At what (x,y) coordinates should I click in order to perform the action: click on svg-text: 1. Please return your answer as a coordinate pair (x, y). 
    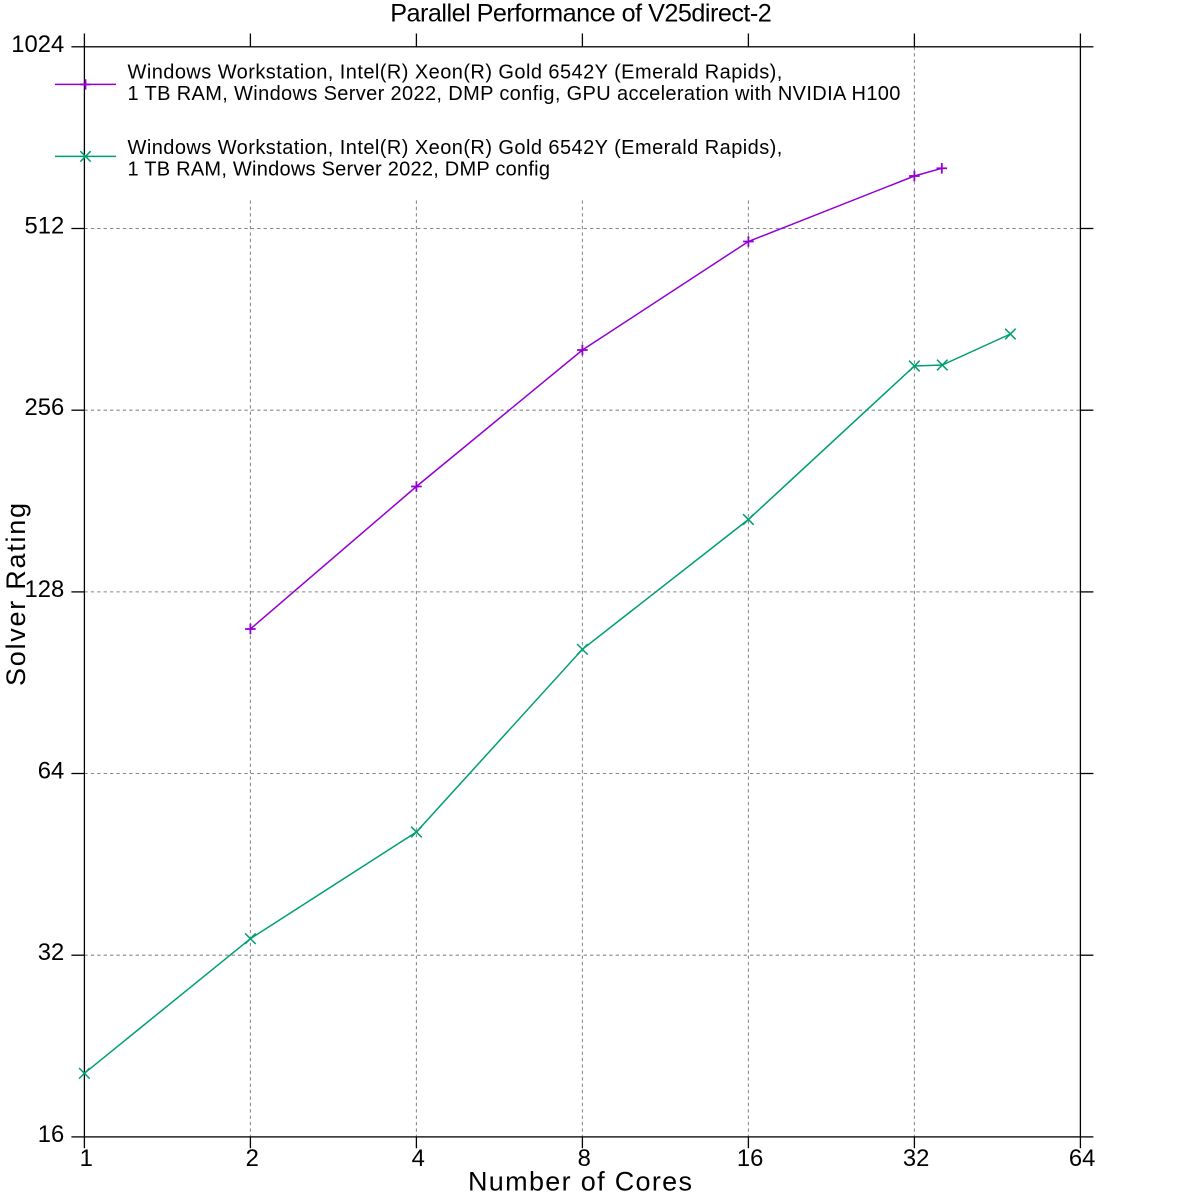
    Looking at the image, I should click on (86, 1158).